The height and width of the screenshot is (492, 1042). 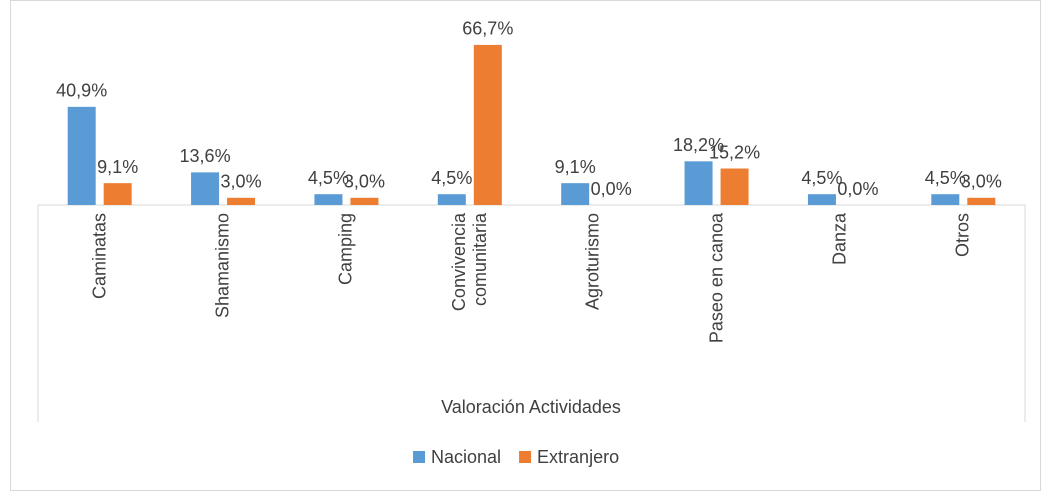 What do you see at coordinates (578, 457) in the screenshot?
I see `legend-label: Extranjero` at bounding box center [578, 457].